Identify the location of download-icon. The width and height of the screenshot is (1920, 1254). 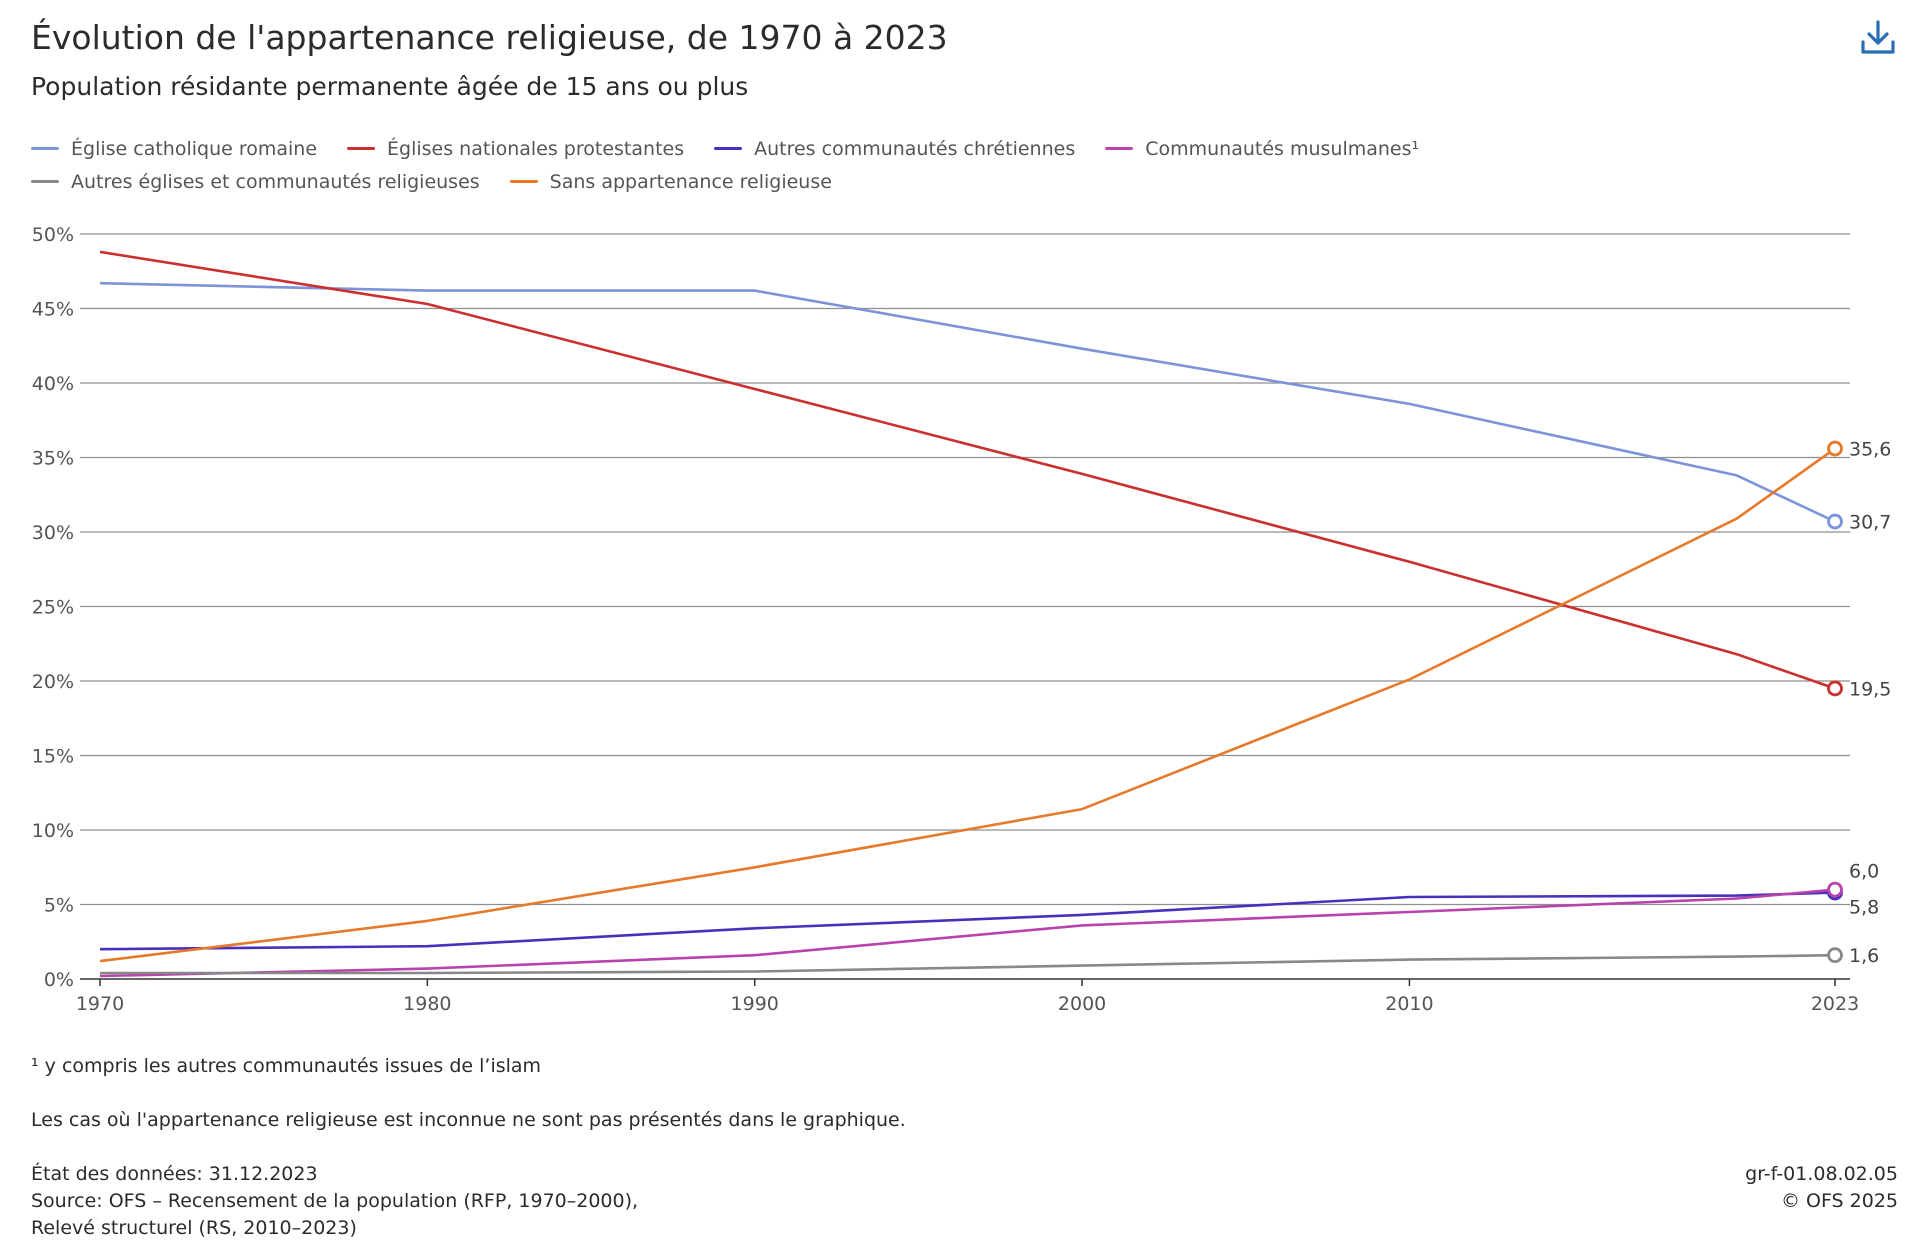
(1878, 37).